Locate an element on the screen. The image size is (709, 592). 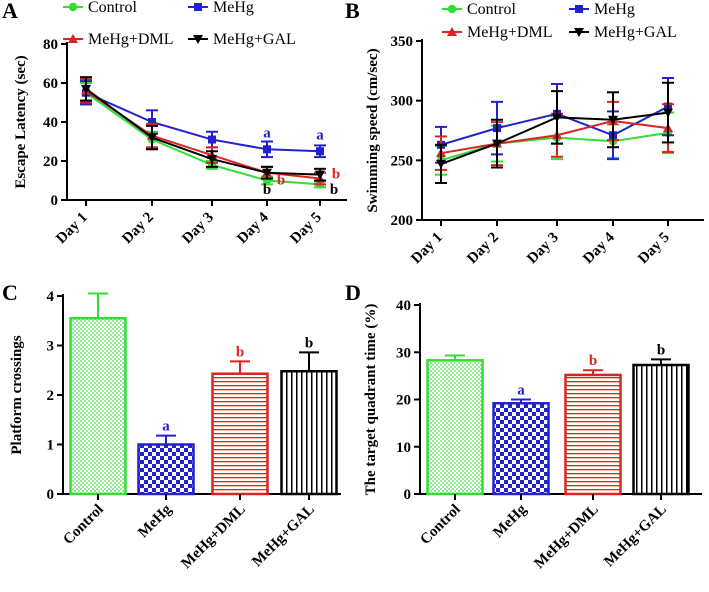
panel-letter: D is located at coordinates (353, 292).